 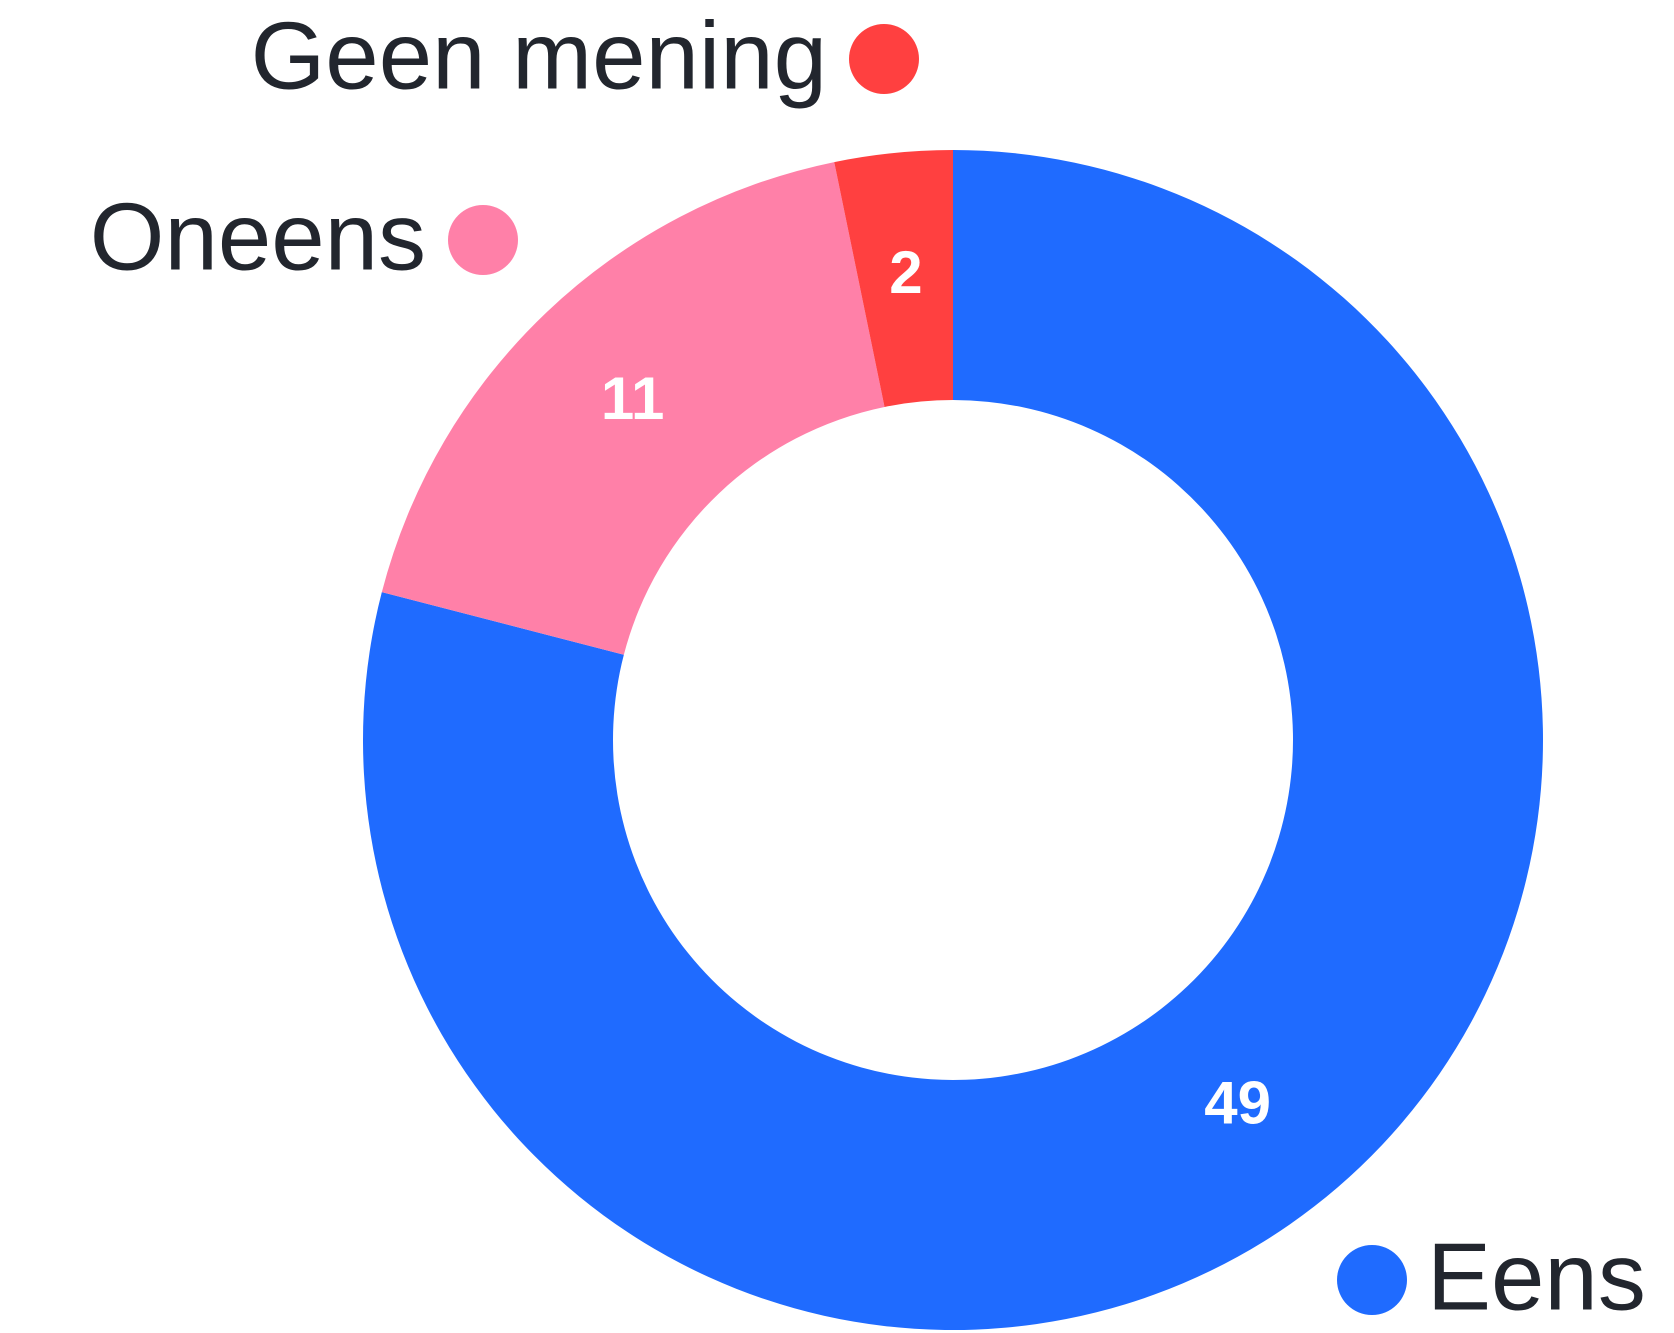 What do you see at coordinates (905, 272) in the screenshot?
I see `value-label: 2` at bounding box center [905, 272].